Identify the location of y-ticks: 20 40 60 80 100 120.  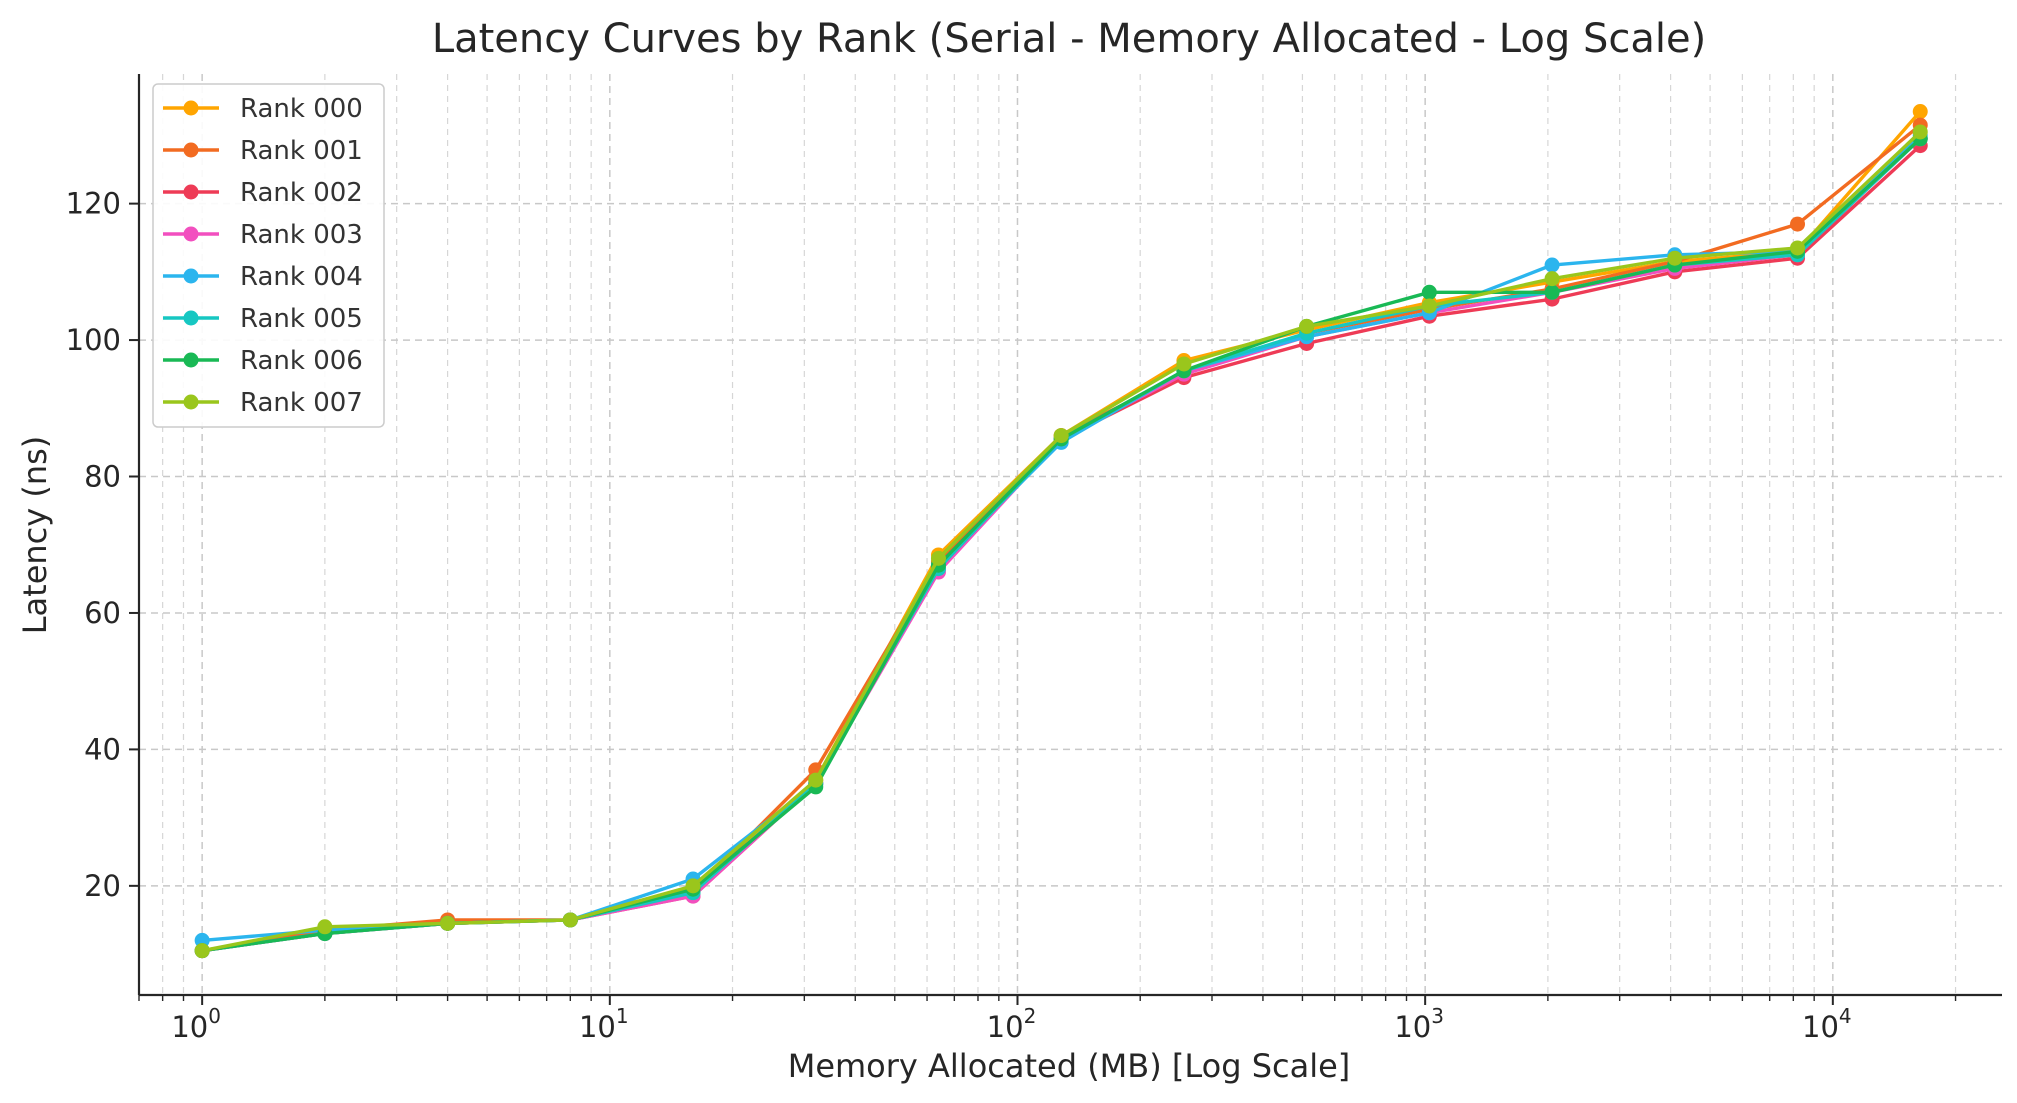
(102, 545).